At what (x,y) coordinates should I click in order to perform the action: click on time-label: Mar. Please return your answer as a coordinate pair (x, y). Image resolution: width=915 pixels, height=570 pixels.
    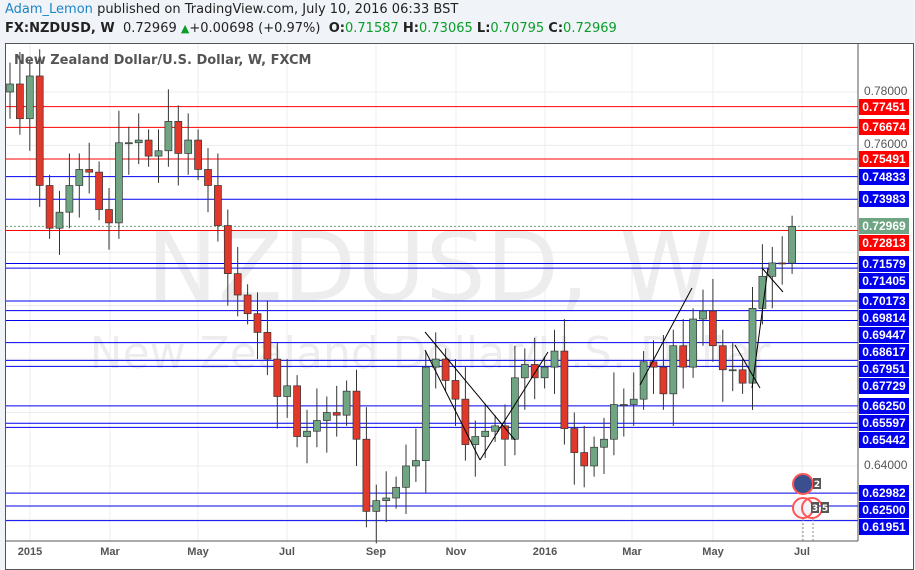
    Looking at the image, I should click on (110, 552).